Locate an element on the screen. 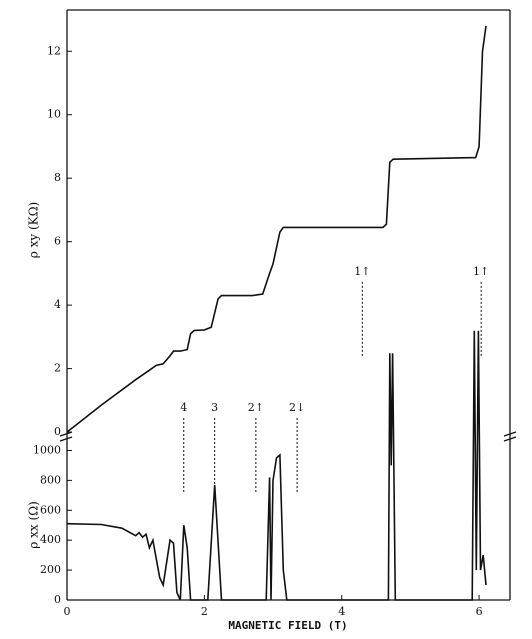 The image size is (532, 639). y-tick-label: 12 is located at coordinates (54, 50).